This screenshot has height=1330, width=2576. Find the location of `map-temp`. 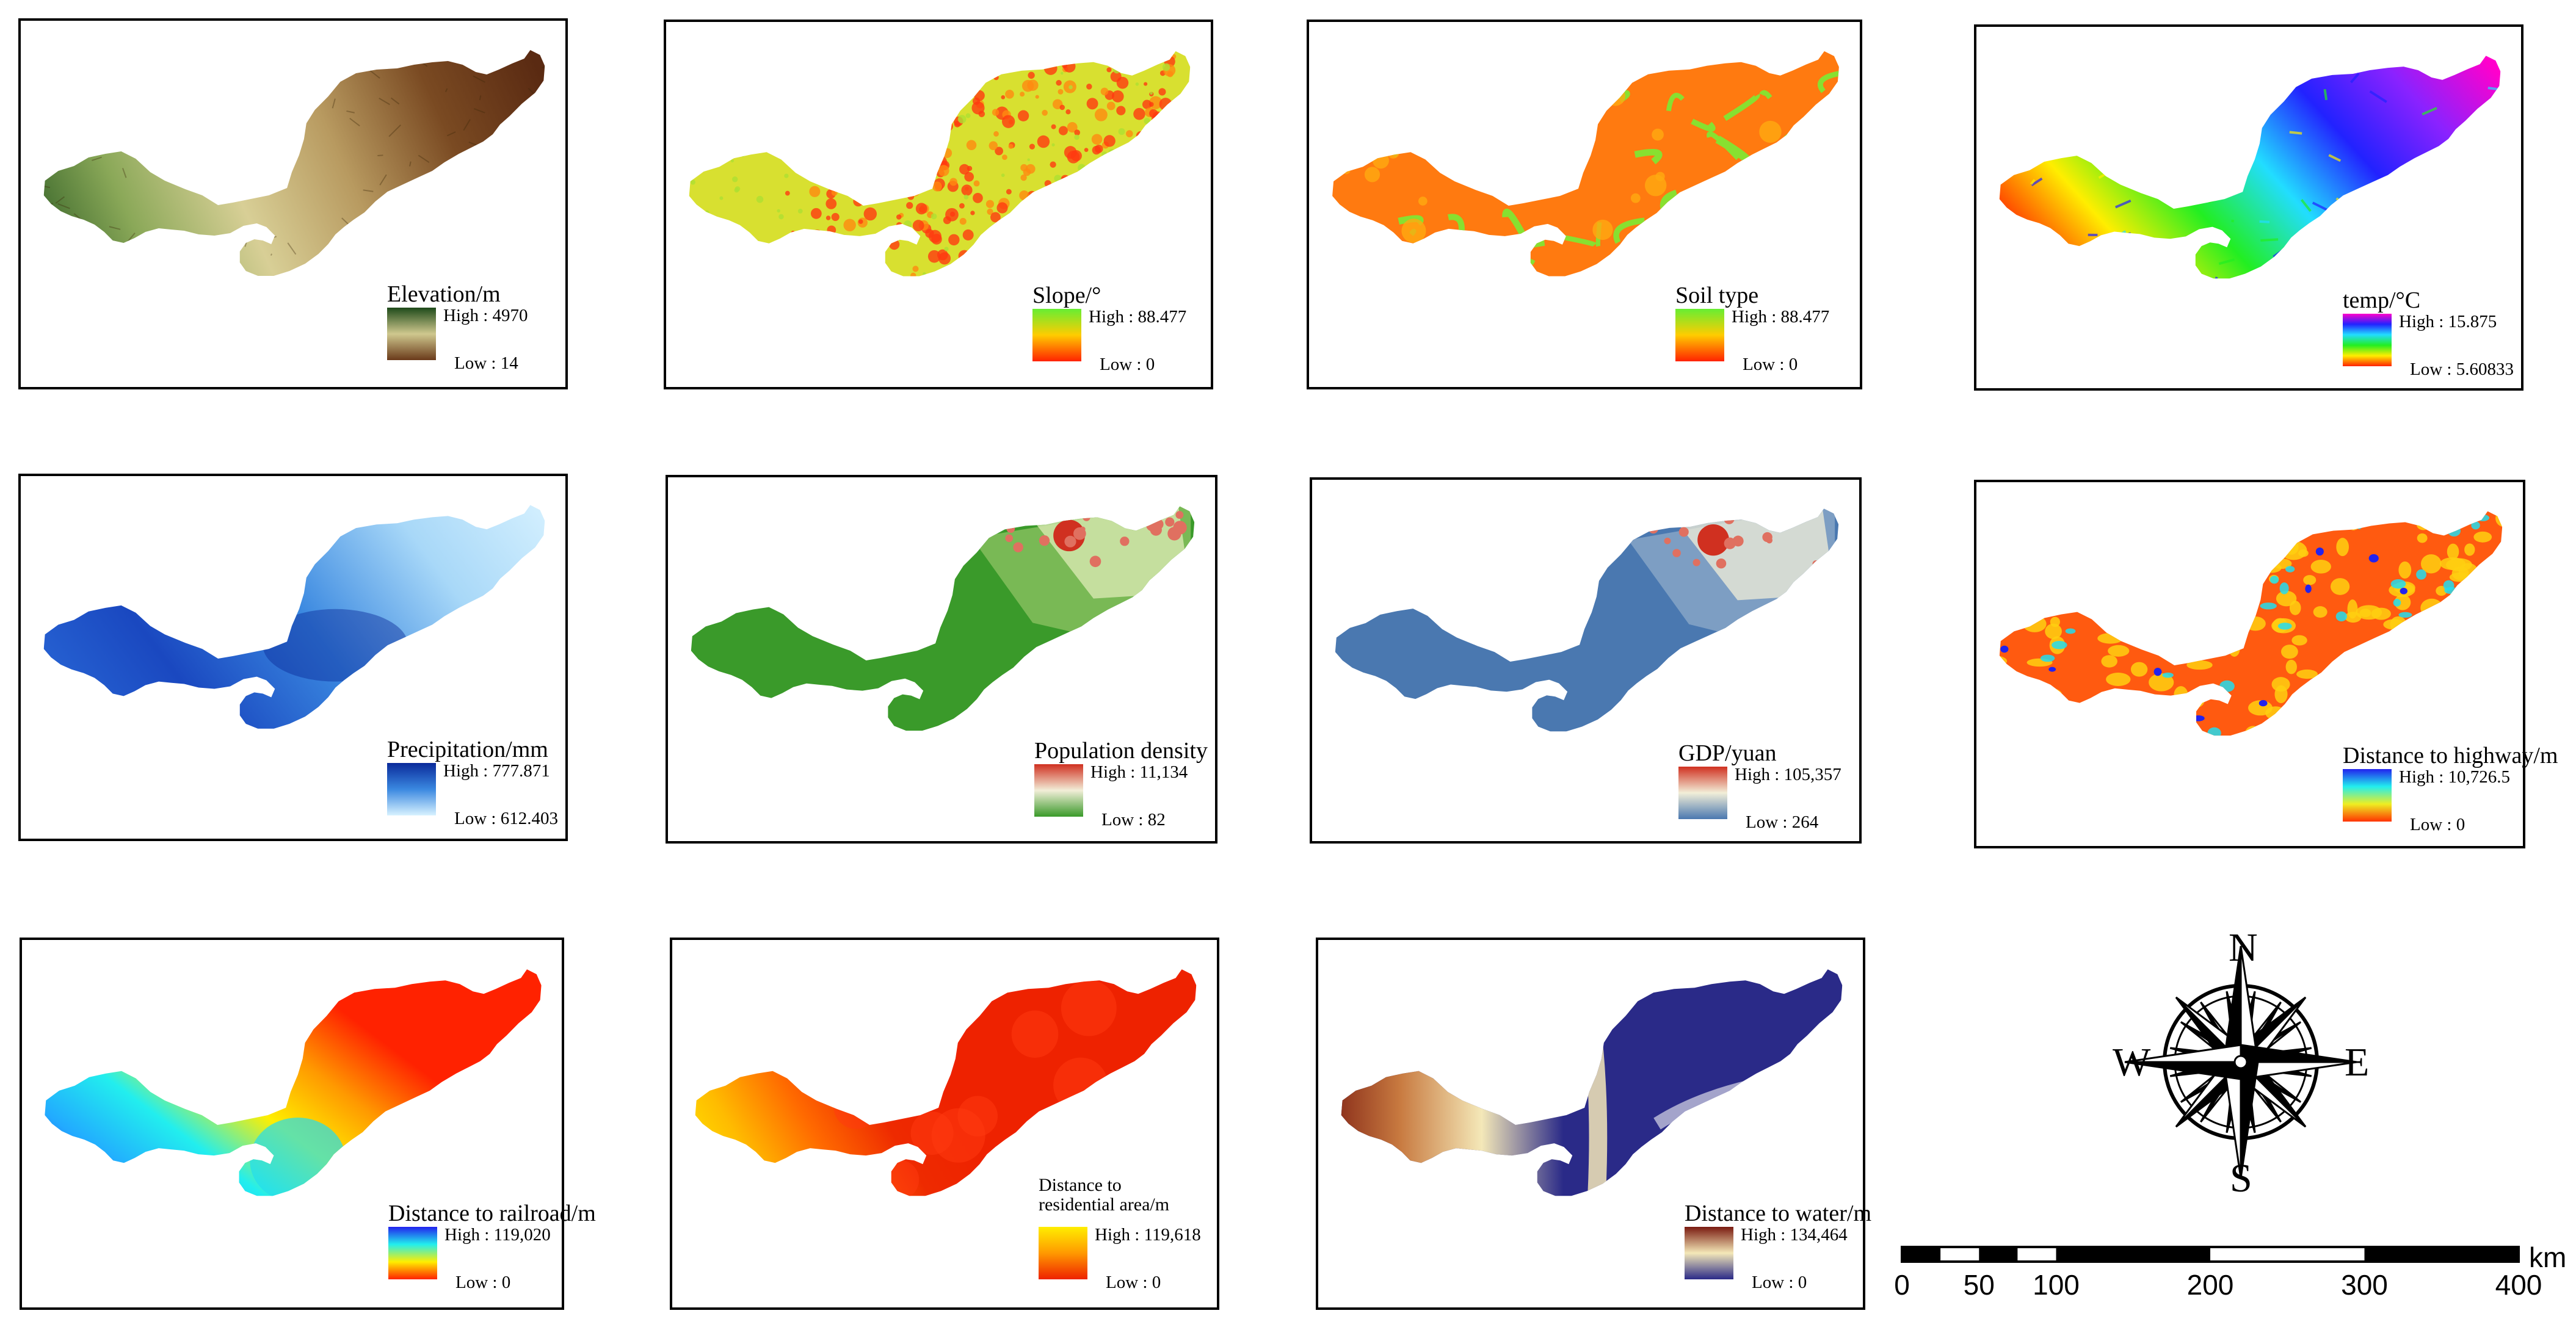

map-temp is located at coordinates (2250, 168).